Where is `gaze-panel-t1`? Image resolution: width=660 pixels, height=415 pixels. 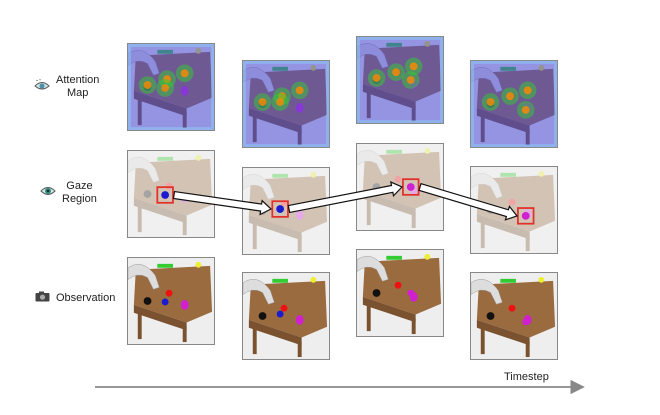 gaze-panel-t1 is located at coordinates (171, 194).